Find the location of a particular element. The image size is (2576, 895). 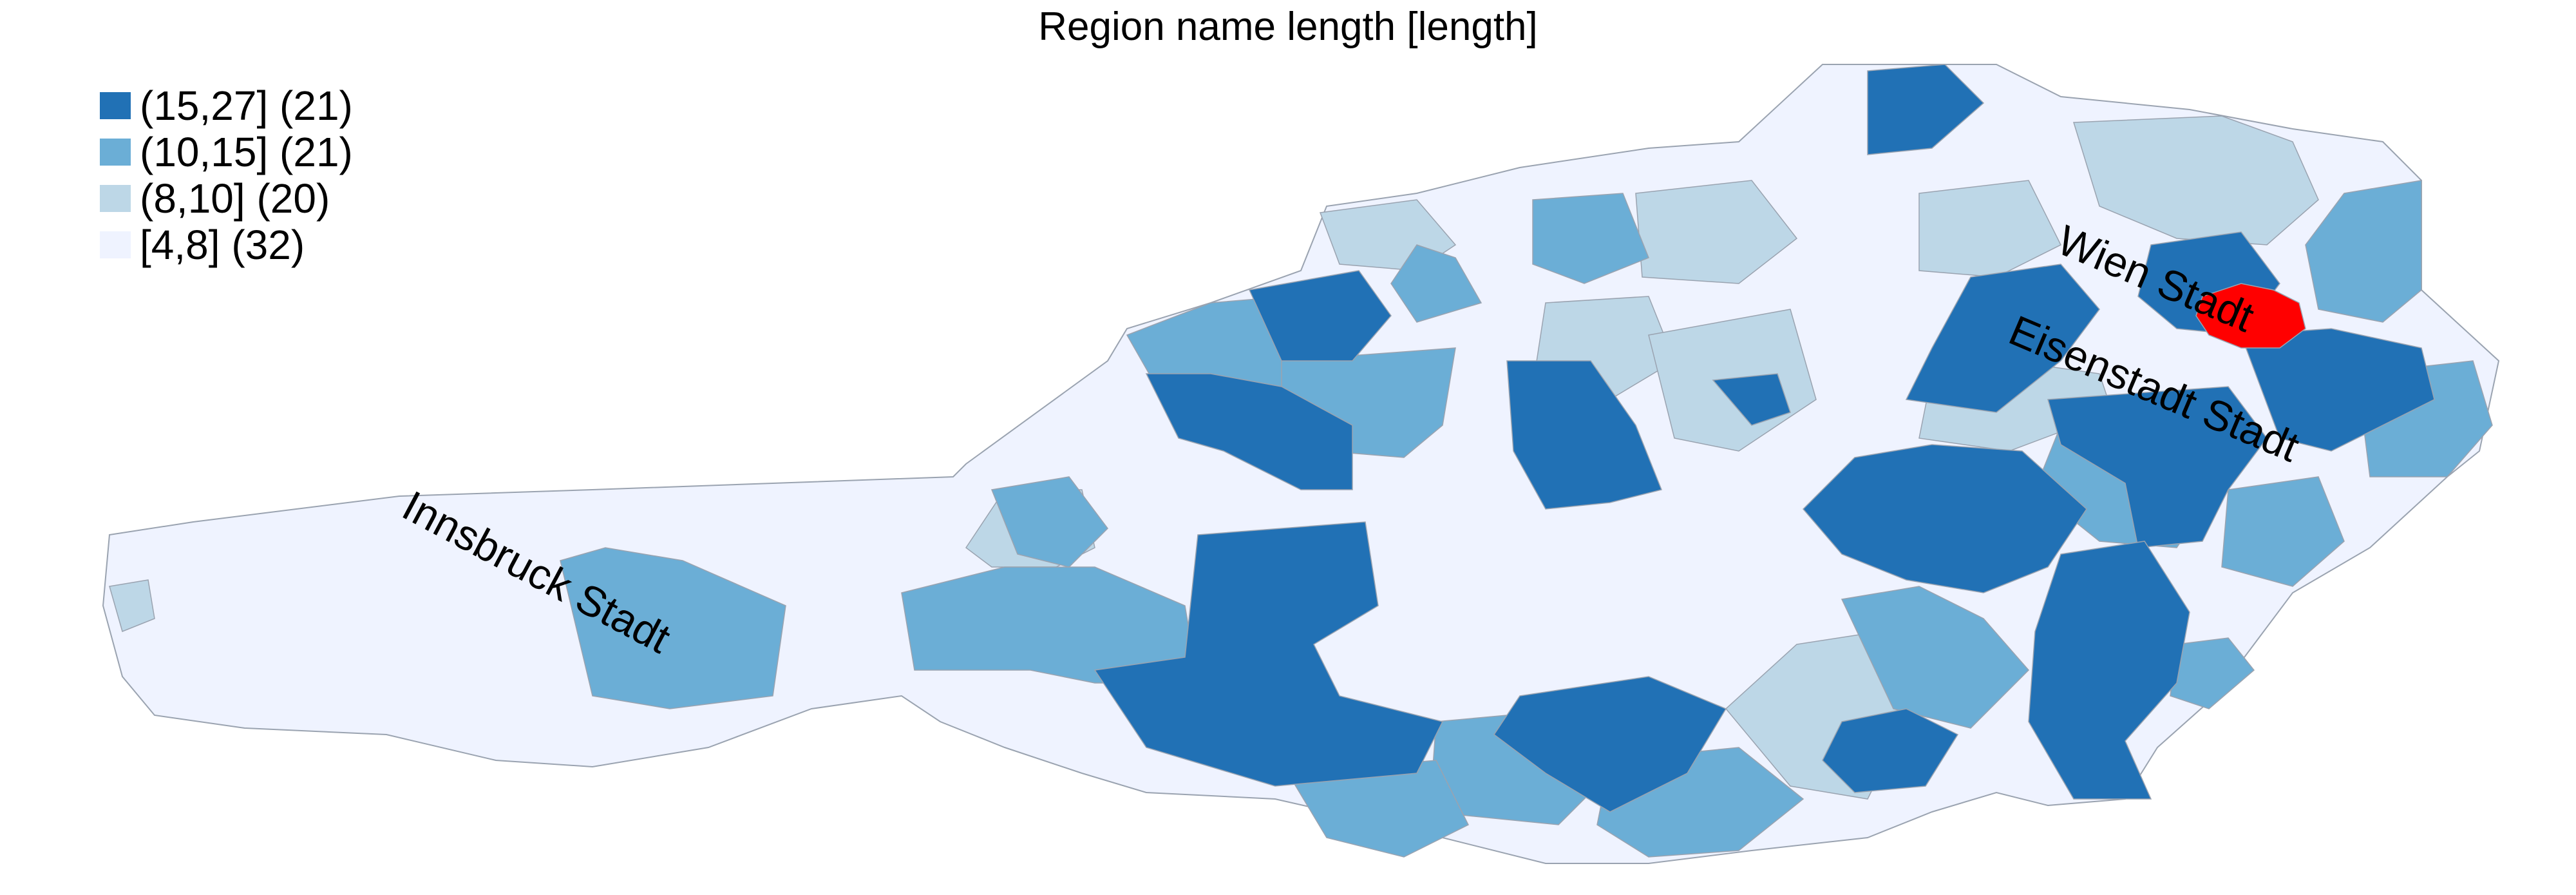

legend-item: [4,8] (32) is located at coordinates (226, 245).